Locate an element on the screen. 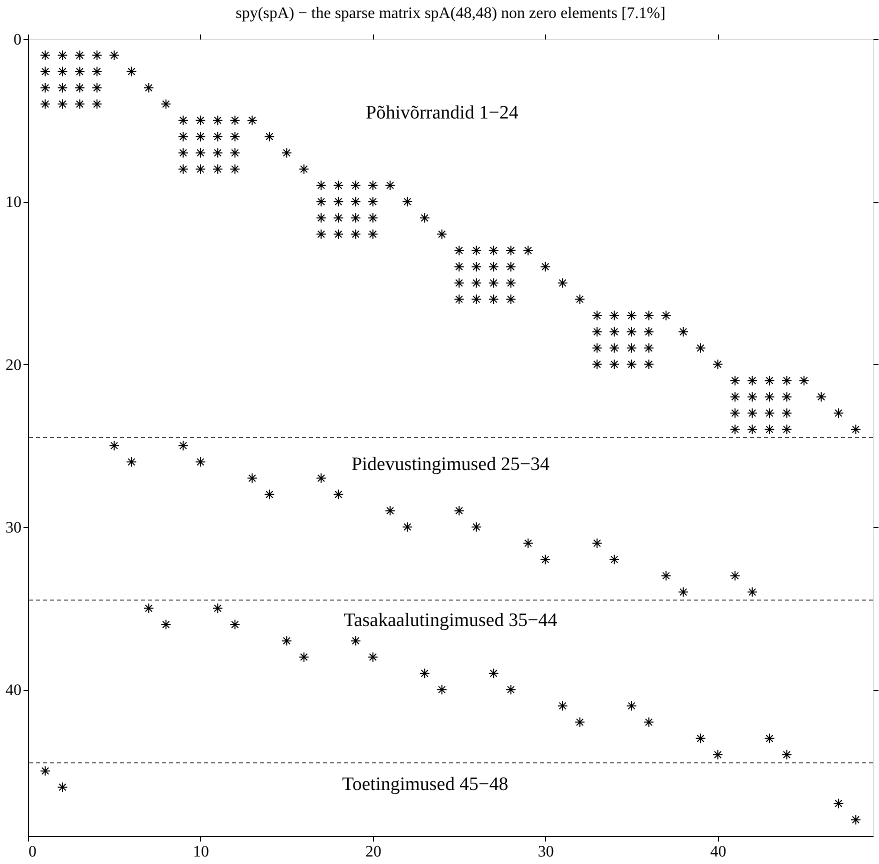  annotation: Tasakaalutingimused 35−44 is located at coordinates (451, 621).